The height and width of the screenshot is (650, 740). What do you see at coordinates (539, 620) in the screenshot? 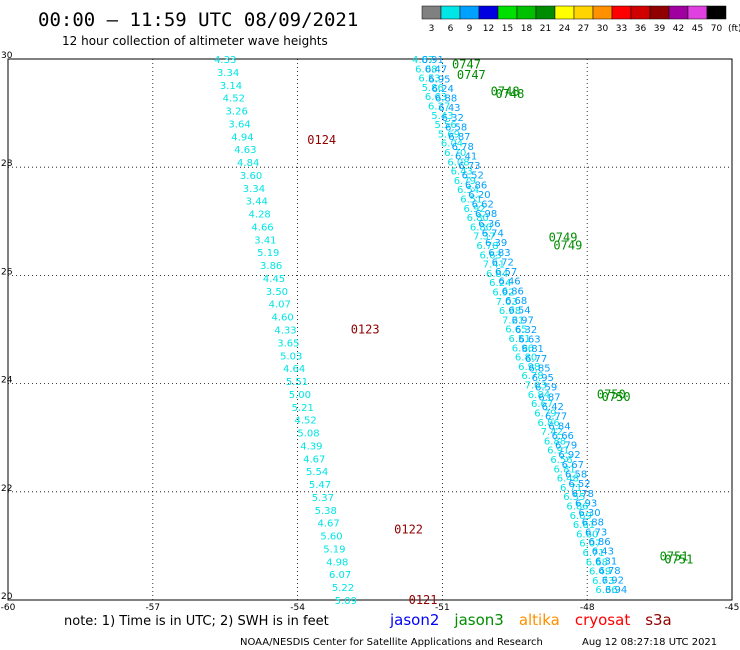
I see `satellite-name: altika` at bounding box center [539, 620].